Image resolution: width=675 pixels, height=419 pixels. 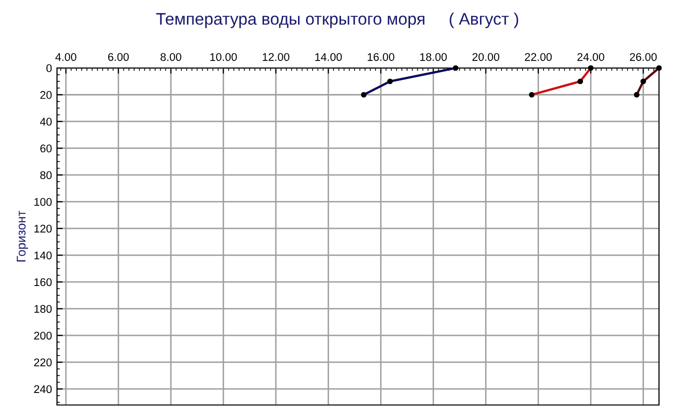 I want to click on x-tick-label: 6.00, so click(x=118, y=57).